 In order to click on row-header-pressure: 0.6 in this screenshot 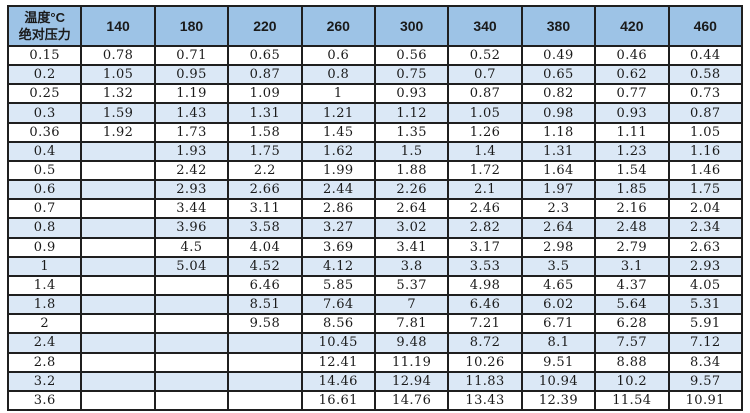, I will do `click(44, 190)`.